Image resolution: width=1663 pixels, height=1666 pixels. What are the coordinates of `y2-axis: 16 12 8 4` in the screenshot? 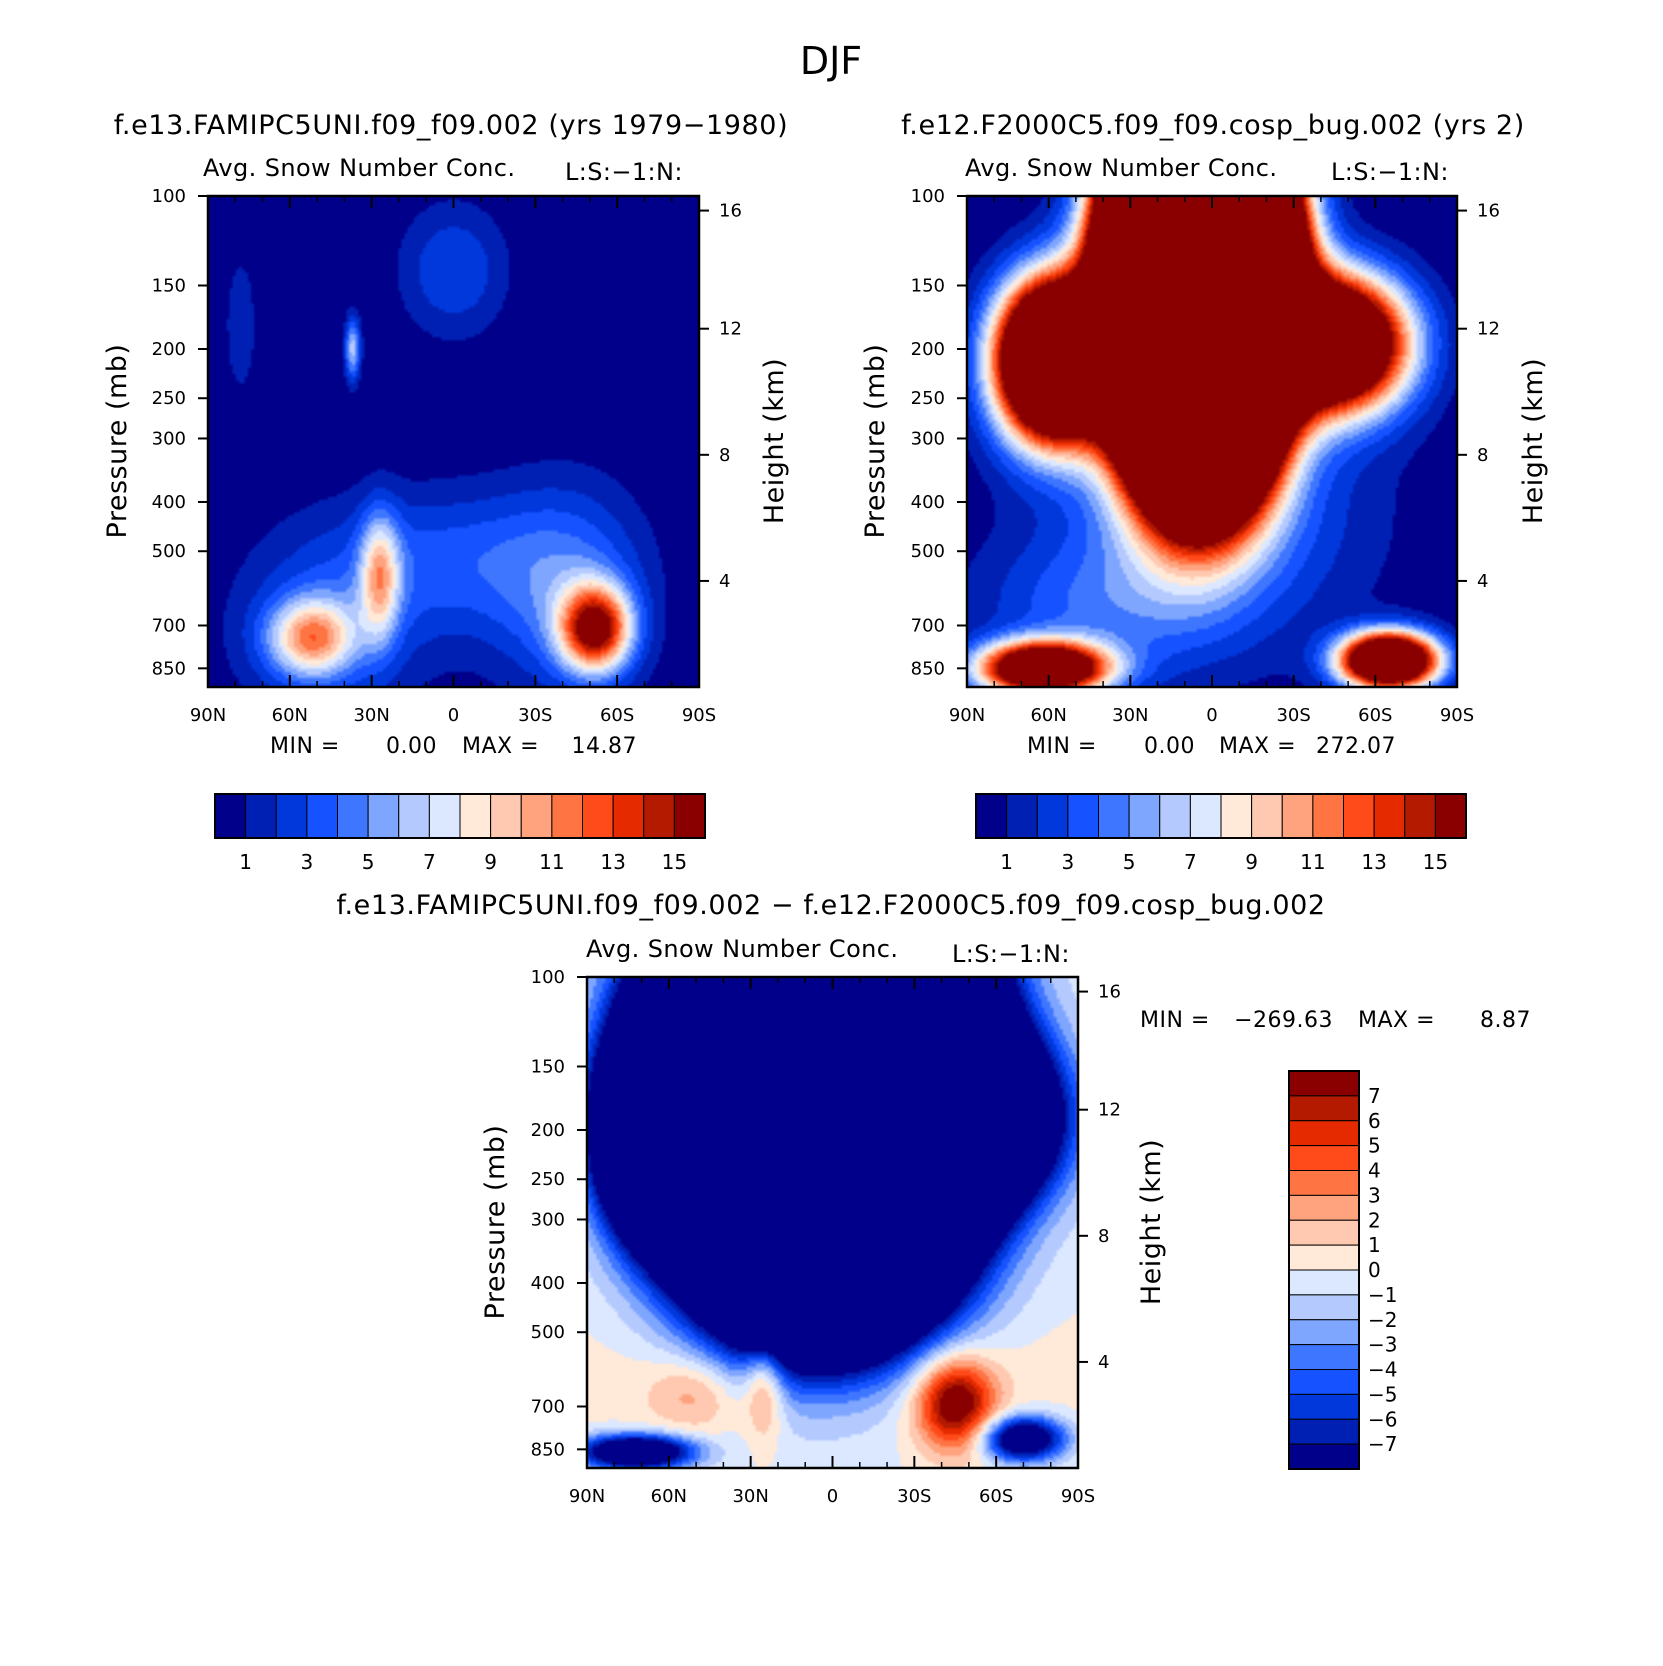 It's located at (720, 396).